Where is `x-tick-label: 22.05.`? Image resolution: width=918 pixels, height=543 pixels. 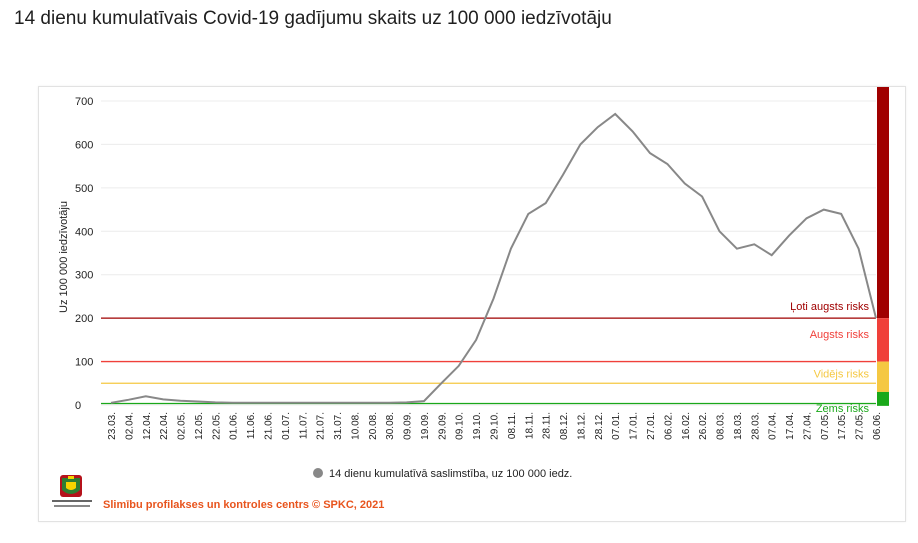
x-tick-label: 22.05. is located at coordinates (216, 426).